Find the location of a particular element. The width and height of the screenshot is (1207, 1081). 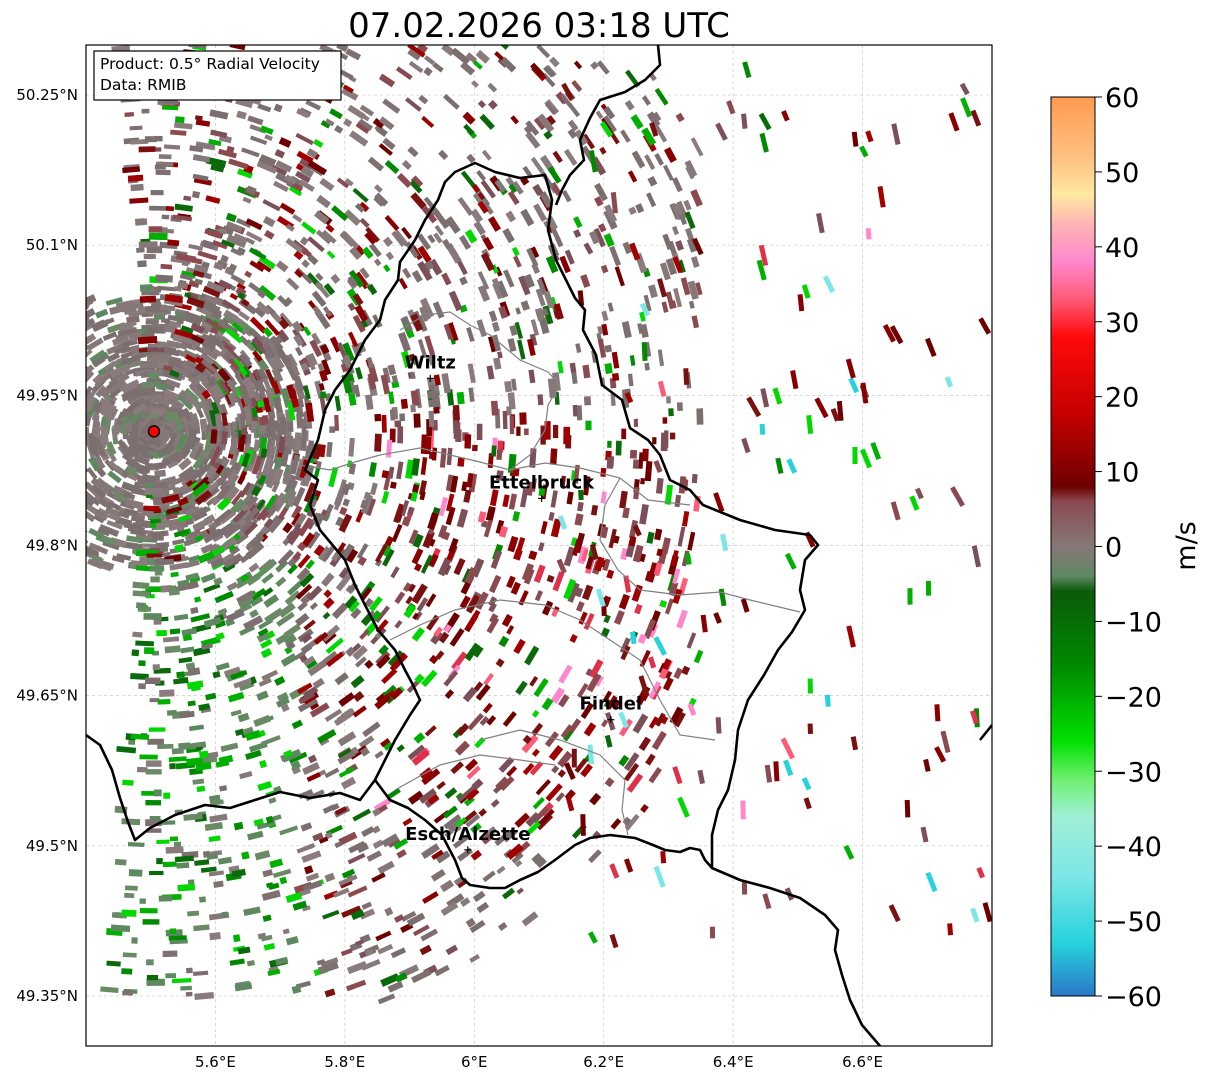

radar-site-marker is located at coordinates (154, 431).